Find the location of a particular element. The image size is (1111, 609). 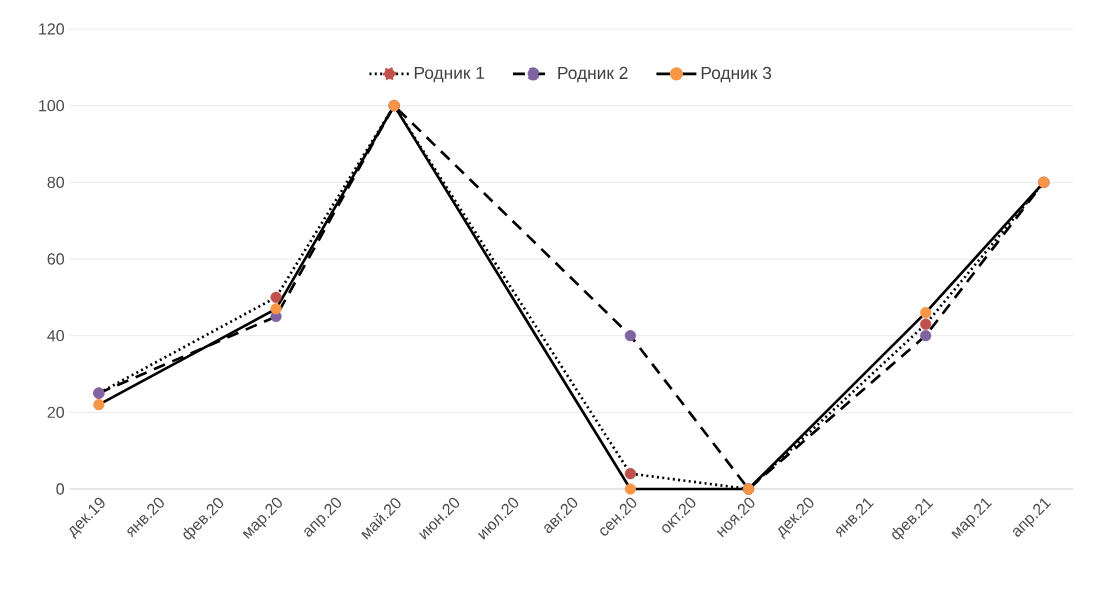

y-tick-label: 40 is located at coordinates (56, 335).